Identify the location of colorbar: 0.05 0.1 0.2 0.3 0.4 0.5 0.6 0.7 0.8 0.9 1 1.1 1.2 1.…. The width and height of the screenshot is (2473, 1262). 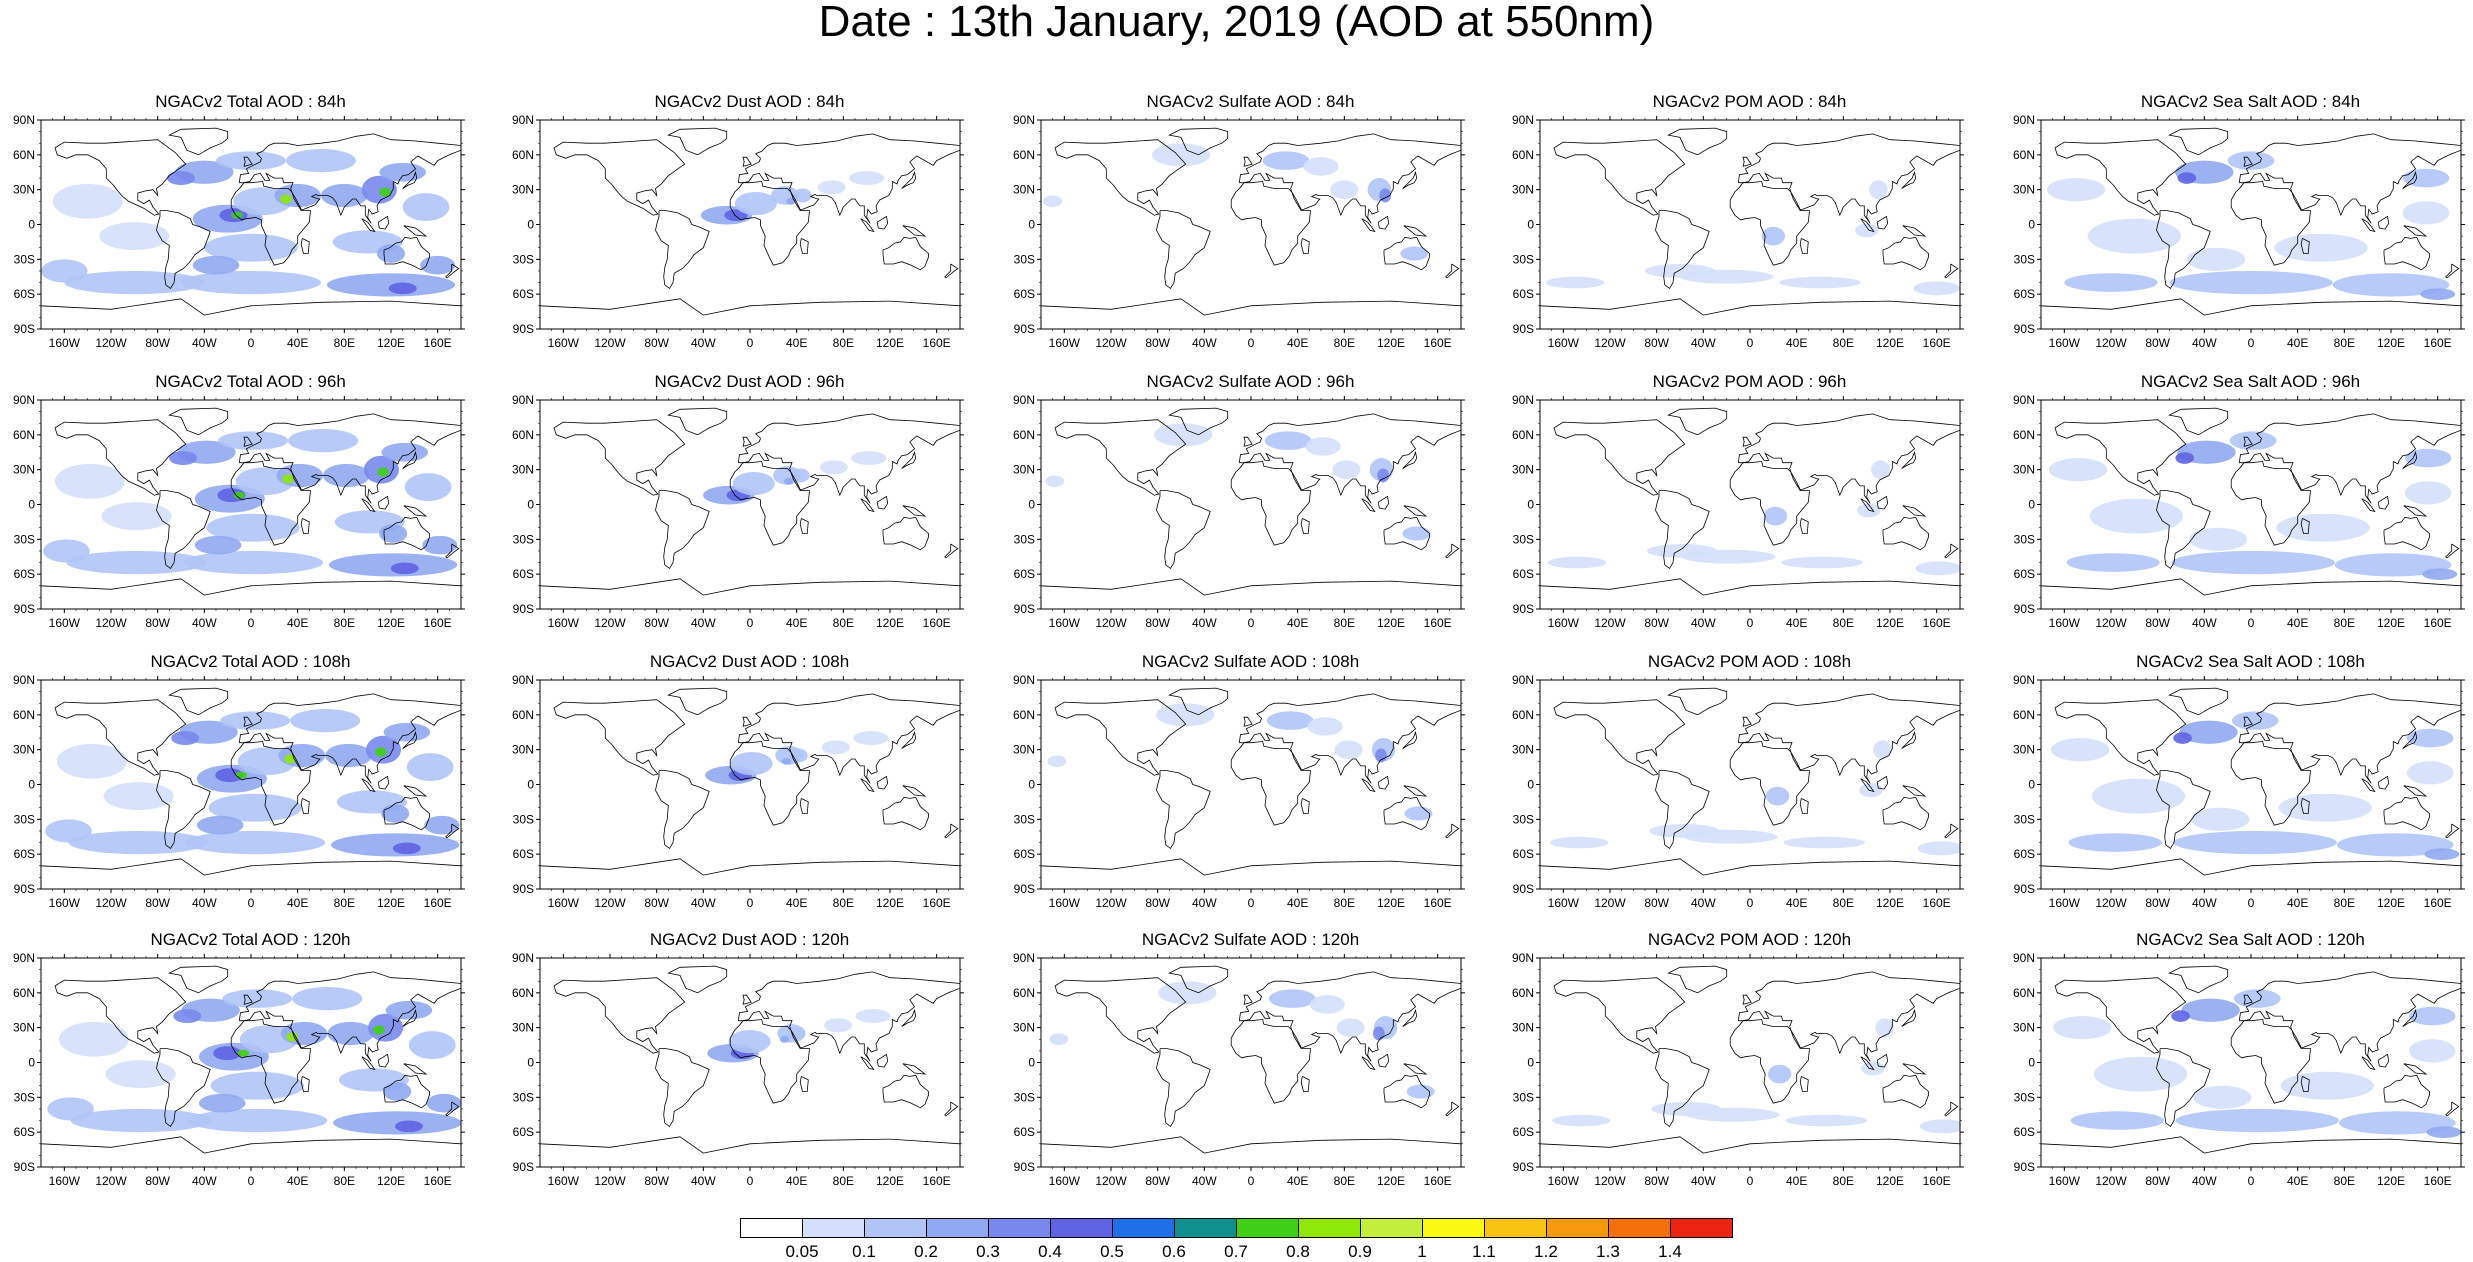
(1236, 1239).